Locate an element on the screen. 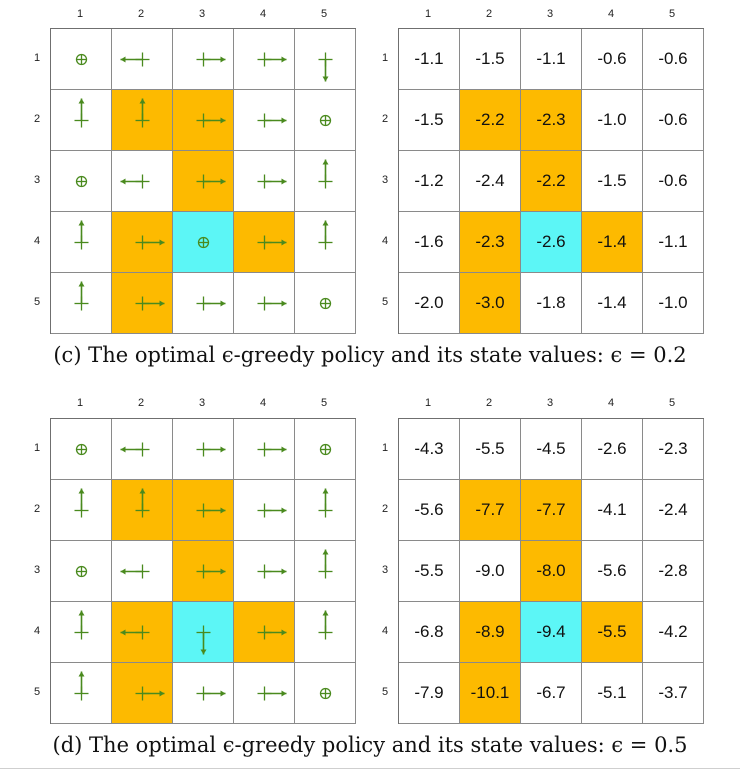 This screenshot has height=772, width=740. policy-grid-1-row-header: 1 is located at coordinates (37, 447).